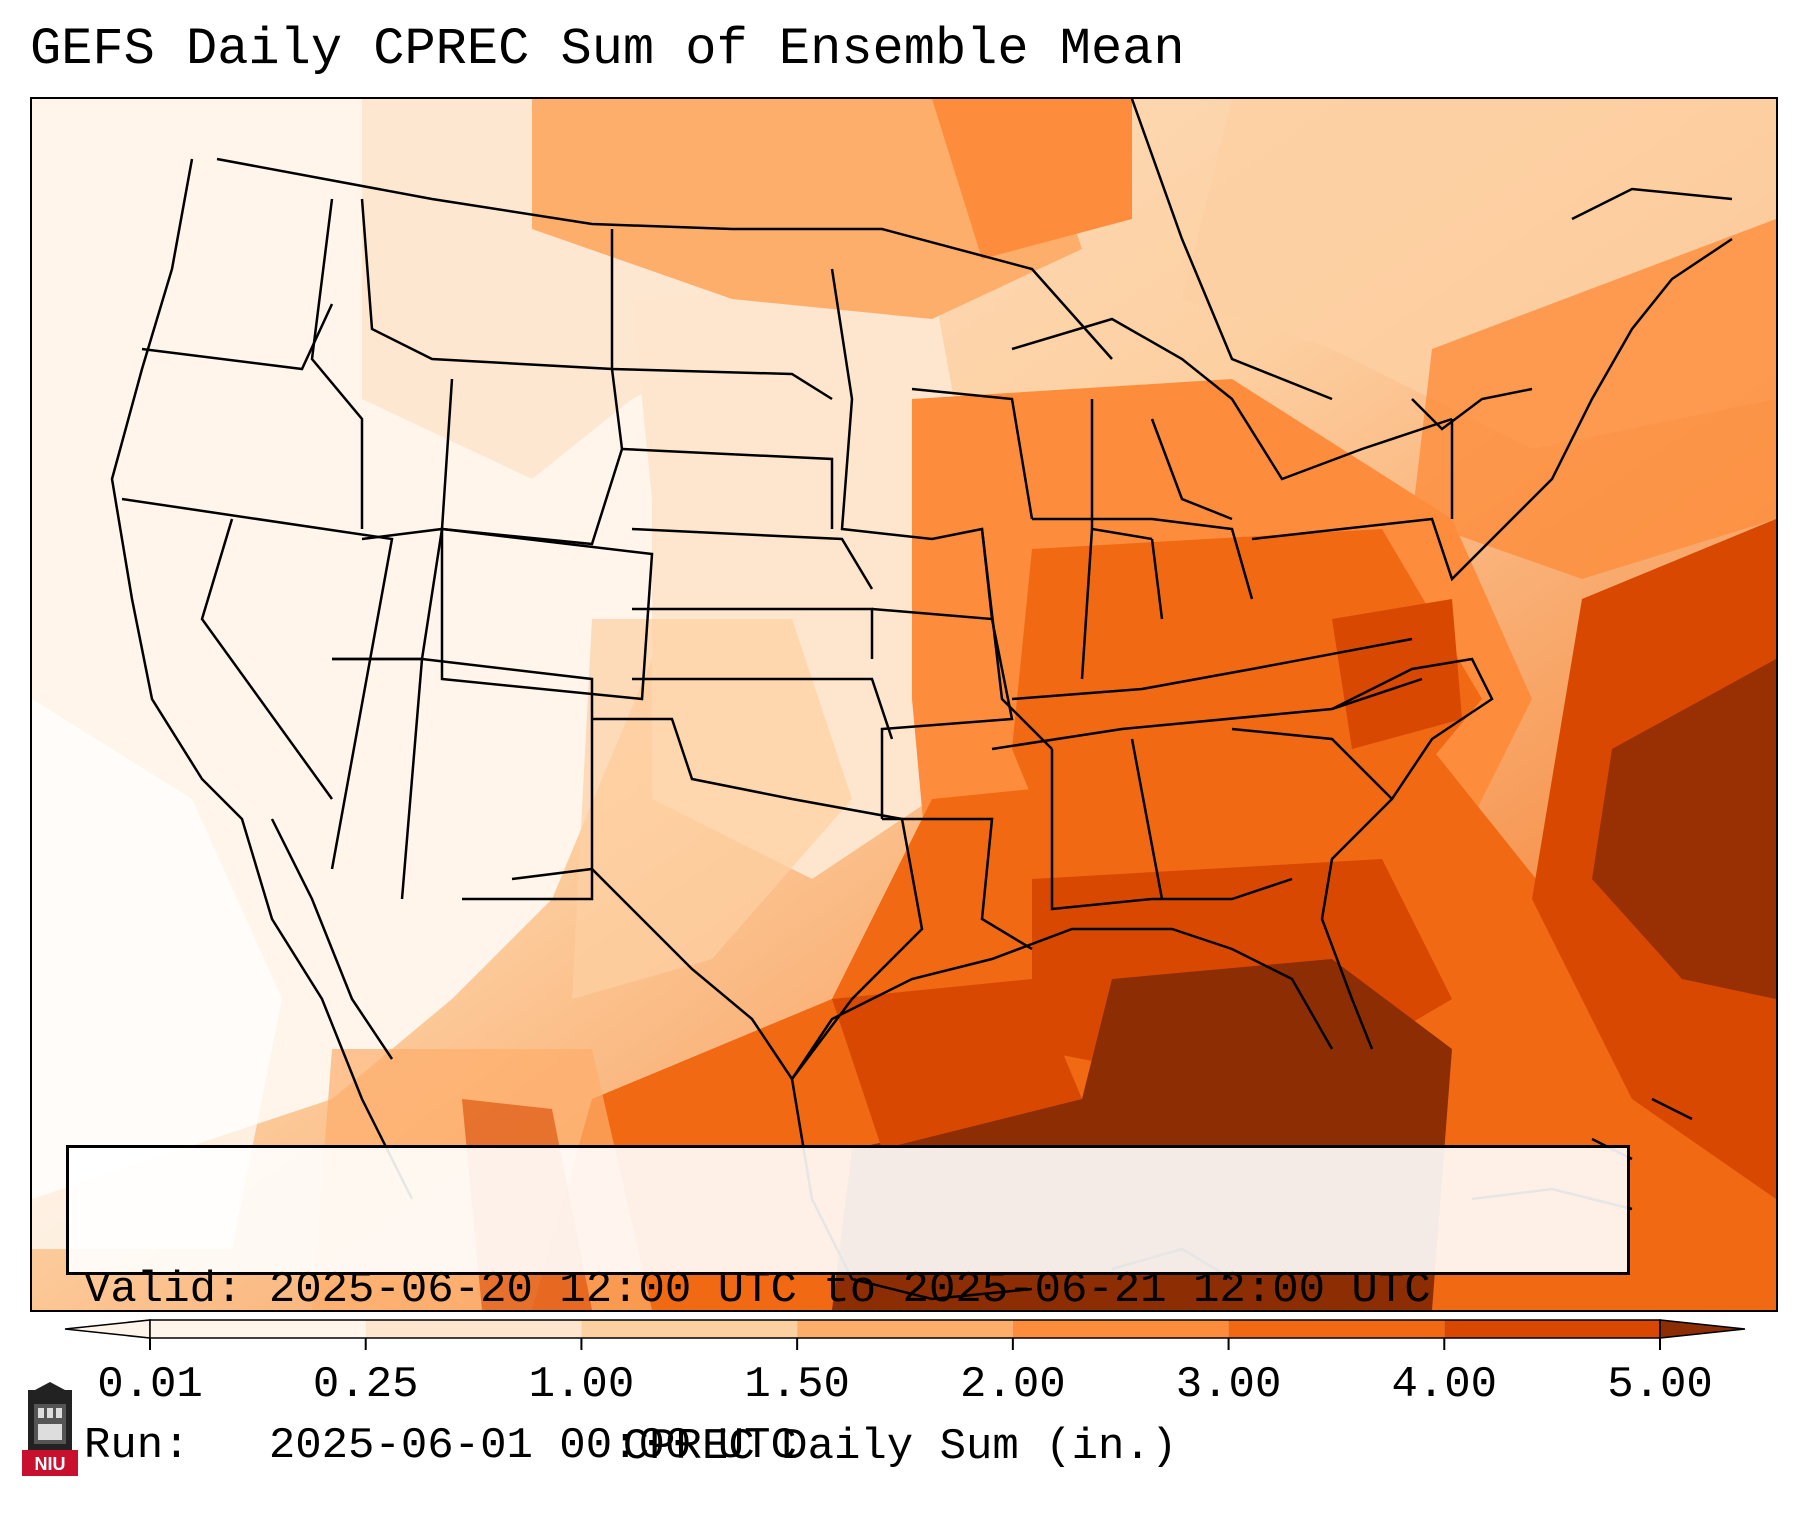  Describe the element at coordinates (107, 1329) in the screenshot. I see `colorbar-extend-min` at that location.